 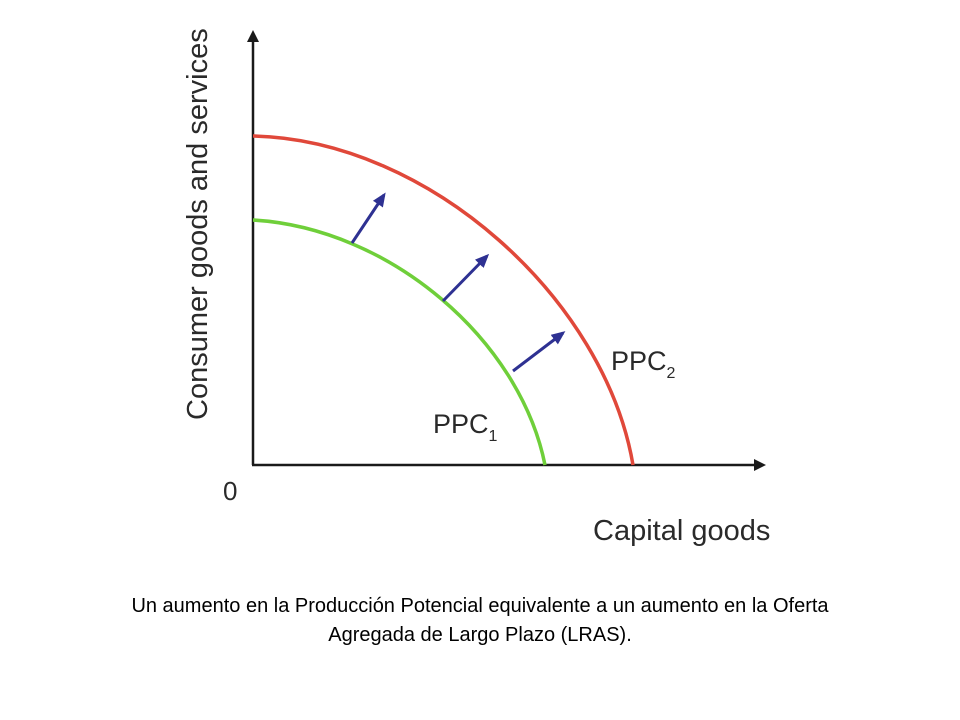 What do you see at coordinates (230, 491) in the screenshot?
I see `origin-label: 0` at bounding box center [230, 491].